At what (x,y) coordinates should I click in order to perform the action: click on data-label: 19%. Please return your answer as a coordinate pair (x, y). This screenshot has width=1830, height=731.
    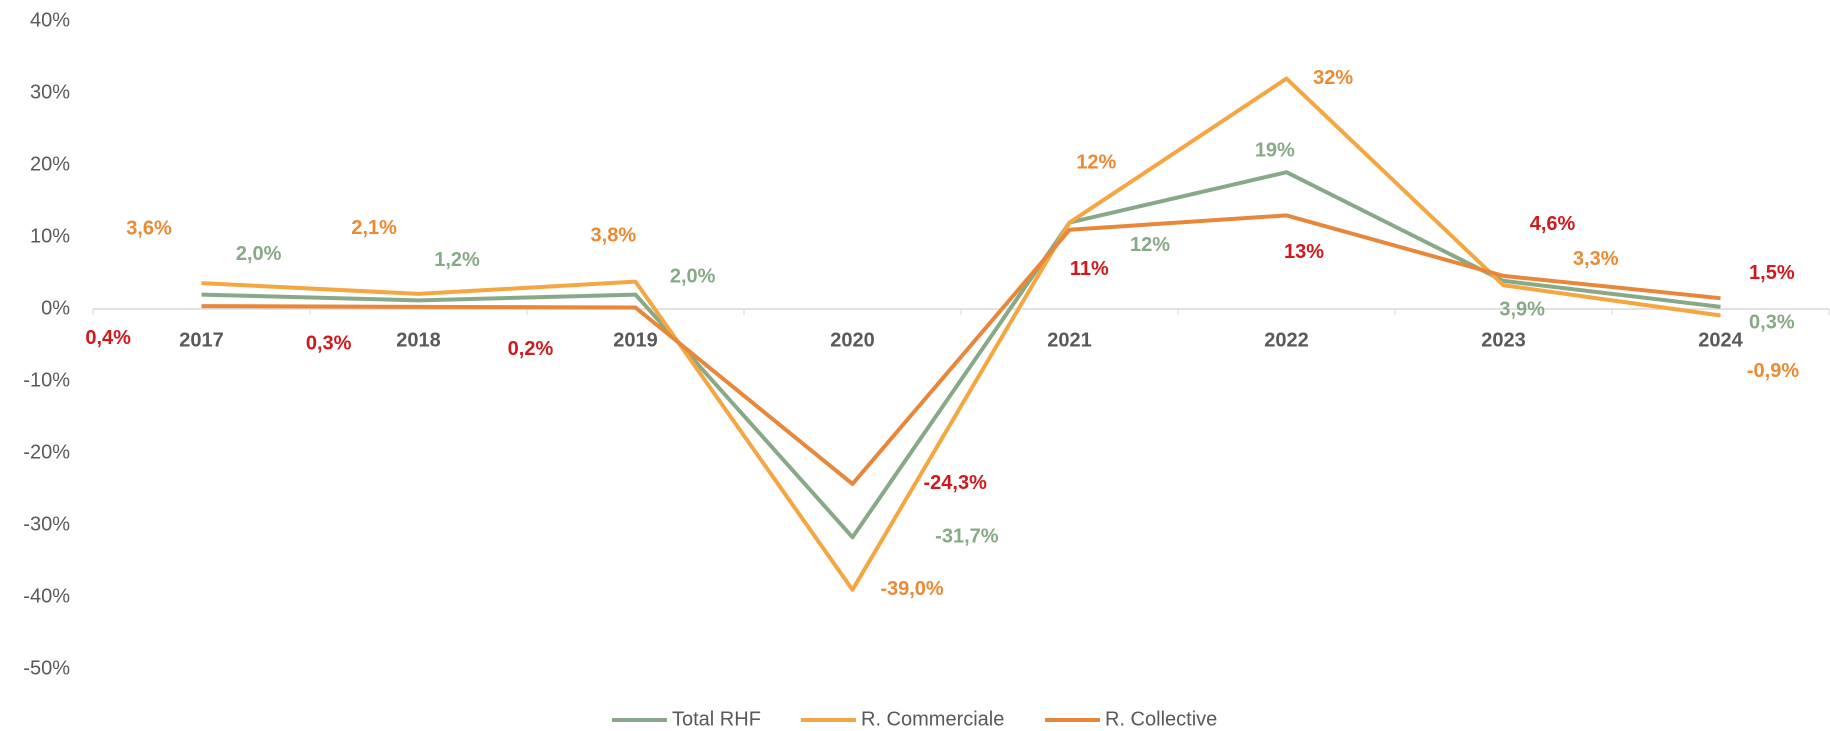
    Looking at the image, I should click on (1275, 150).